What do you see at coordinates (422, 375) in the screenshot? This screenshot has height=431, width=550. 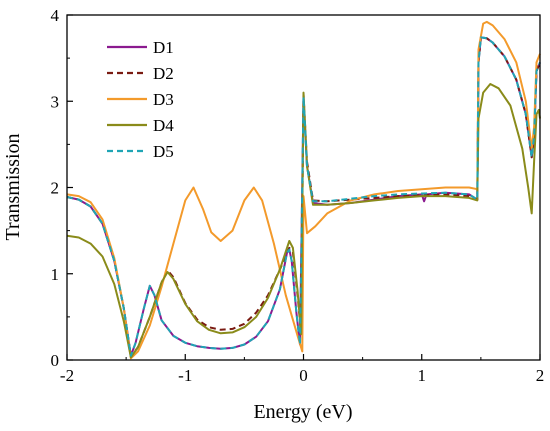 I see `x-tick-label: 1` at bounding box center [422, 375].